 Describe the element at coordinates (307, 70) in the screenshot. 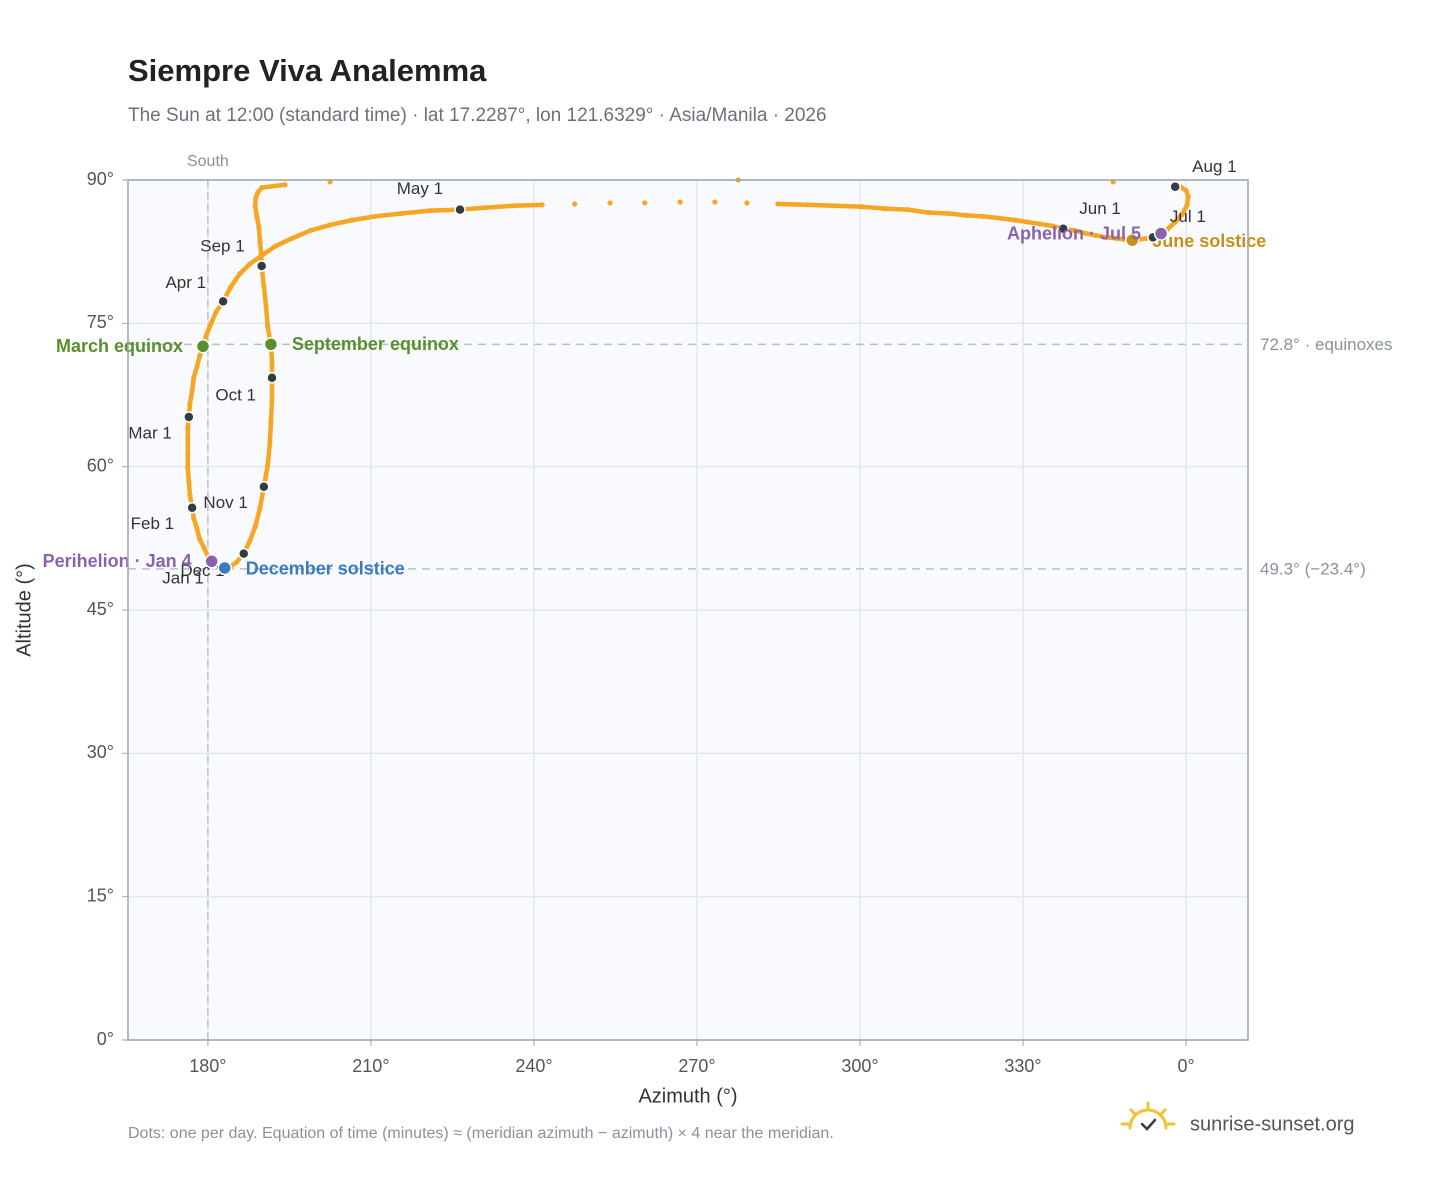

I see `chart-title: Siempre Viva Analemma` at that location.